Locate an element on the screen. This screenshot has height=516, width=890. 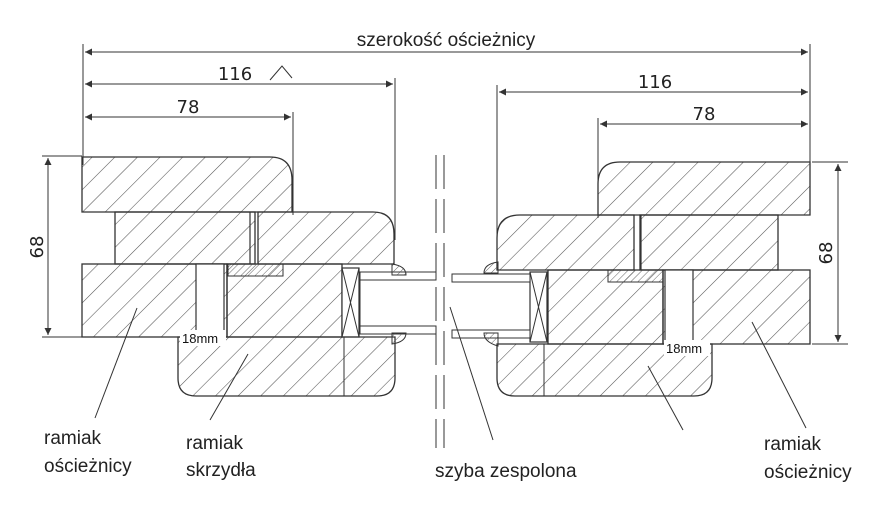
right-sash-width-dimension: 78 is located at coordinates (702, 161).